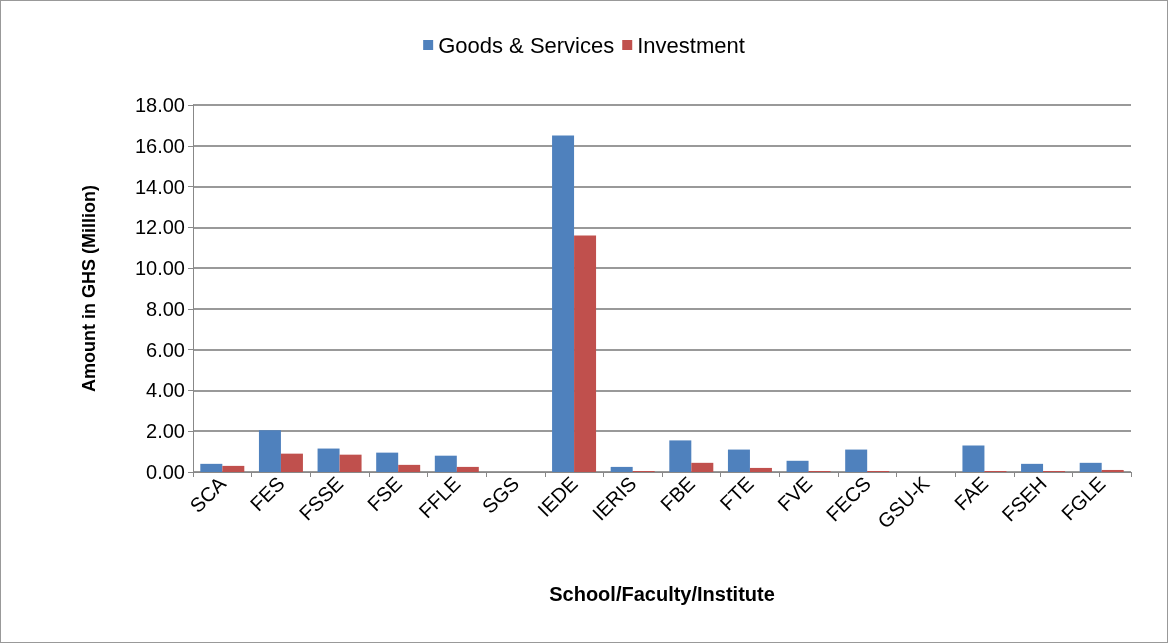 The height and width of the screenshot is (643, 1168). I want to click on y-tick-label: 16.00, so click(159, 145).